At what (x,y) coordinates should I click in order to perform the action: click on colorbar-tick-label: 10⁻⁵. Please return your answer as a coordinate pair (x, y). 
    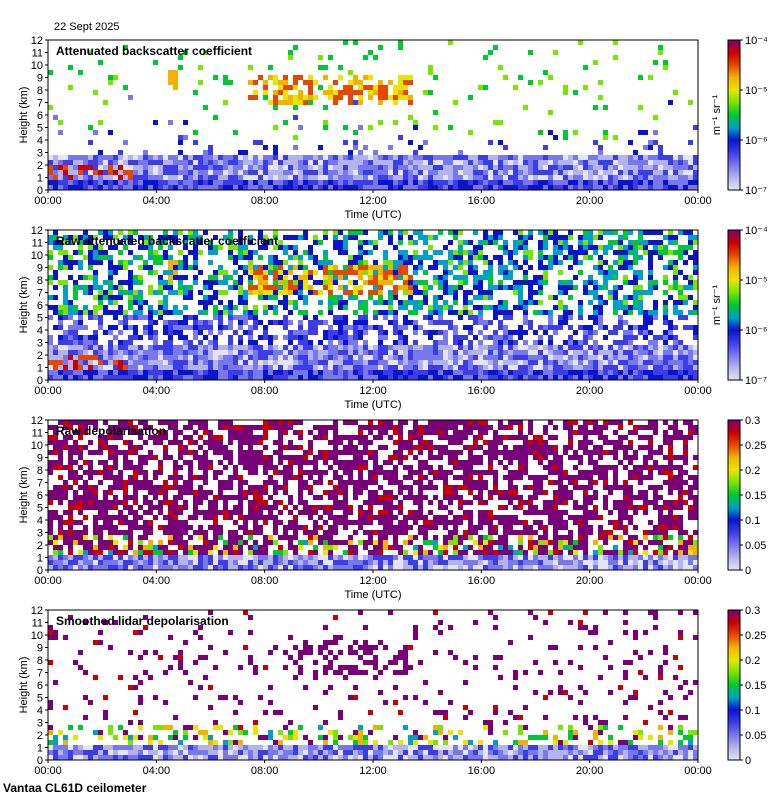
    Looking at the image, I should click on (756, 91).